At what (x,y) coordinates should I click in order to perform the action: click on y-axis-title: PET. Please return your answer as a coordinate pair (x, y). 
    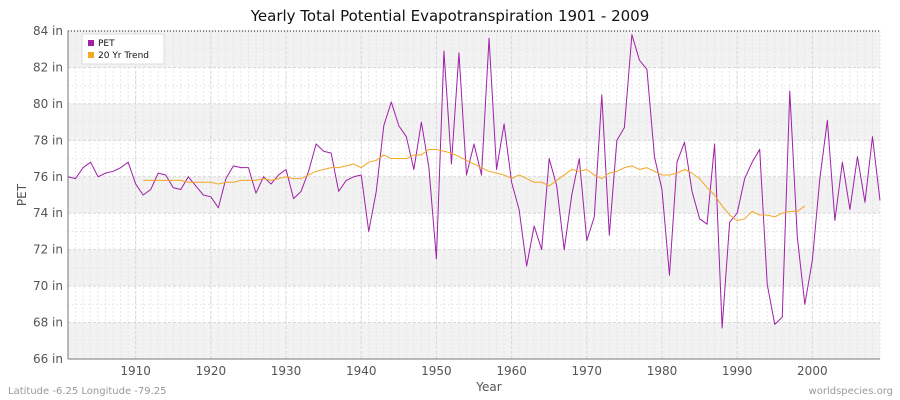
    Looking at the image, I should click on (22, 194).